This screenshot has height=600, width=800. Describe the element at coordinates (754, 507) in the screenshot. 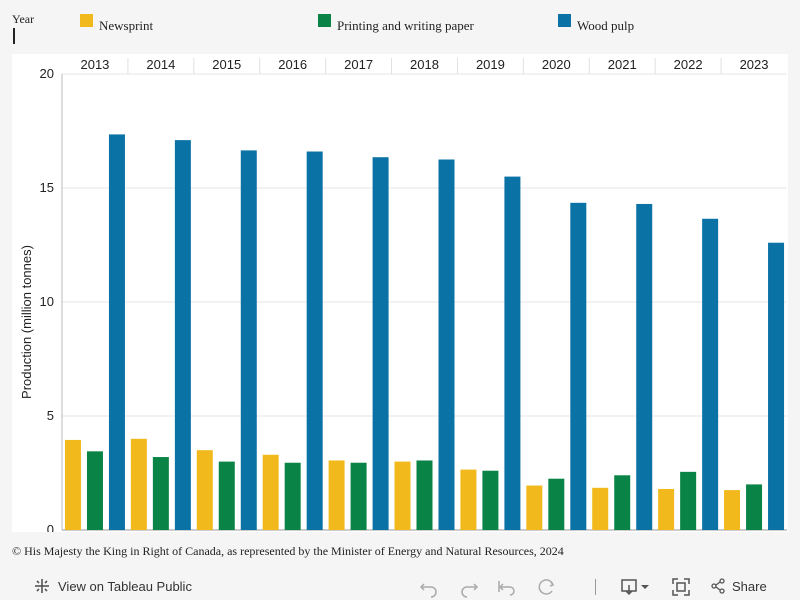

I see `bar-printing-and-writing-paper-2023` at that location.